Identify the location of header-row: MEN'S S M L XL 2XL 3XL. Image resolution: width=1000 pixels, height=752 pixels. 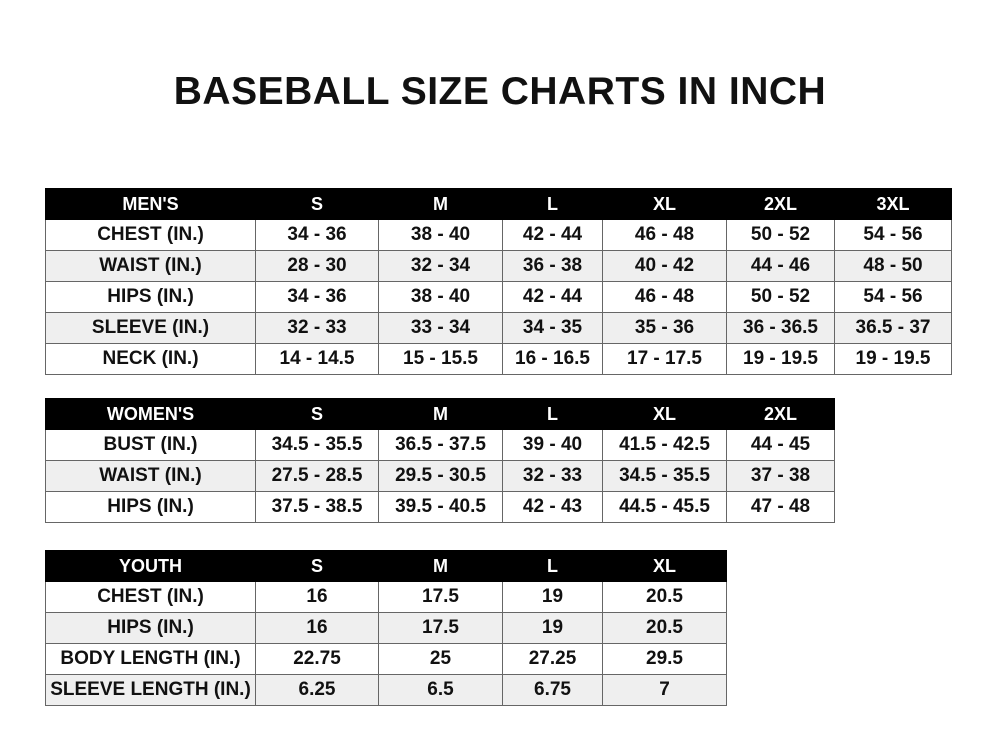
(498, 204).